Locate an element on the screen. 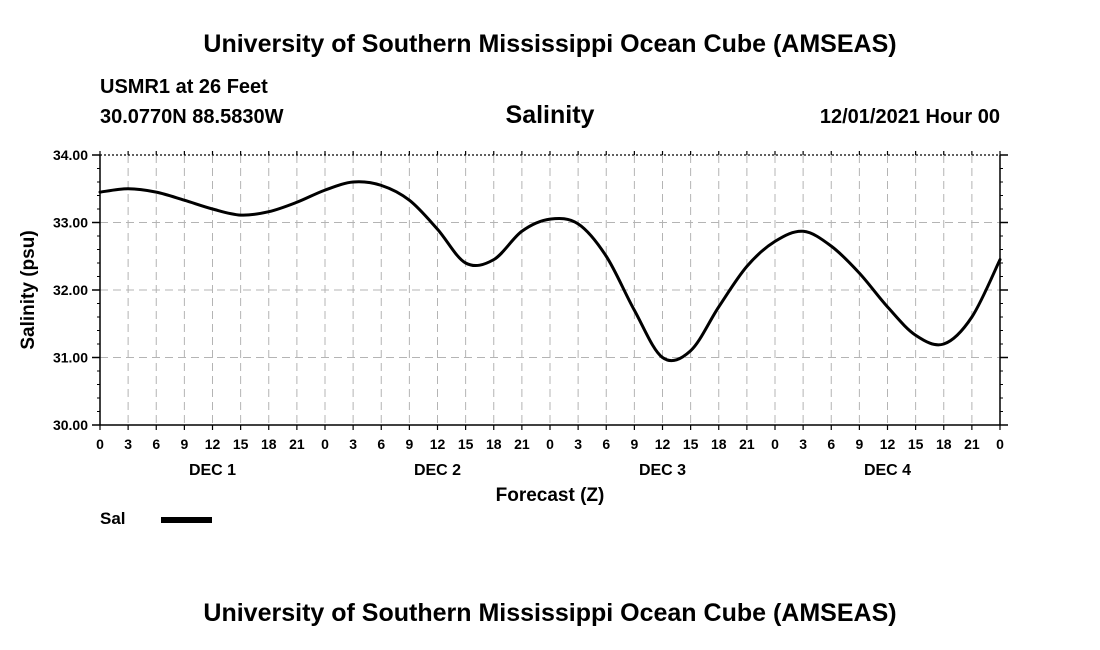 The image size is (1100, 650). station-label: USMR1 at 26 Feet is located at coordinates (184, 87).